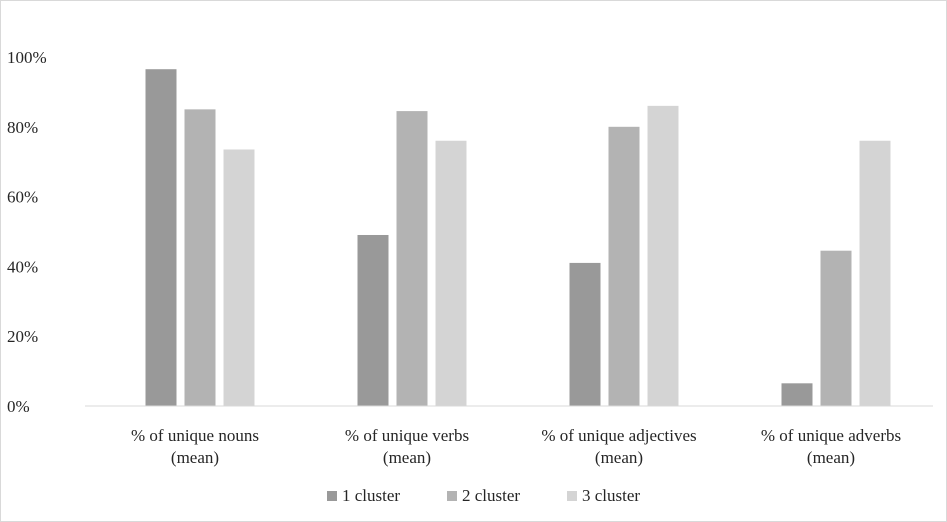  What do you see at coordinates (831, 435) in the screenshot?
I see `category-label: % of unique adverbs` at bounding box center [831, 435].